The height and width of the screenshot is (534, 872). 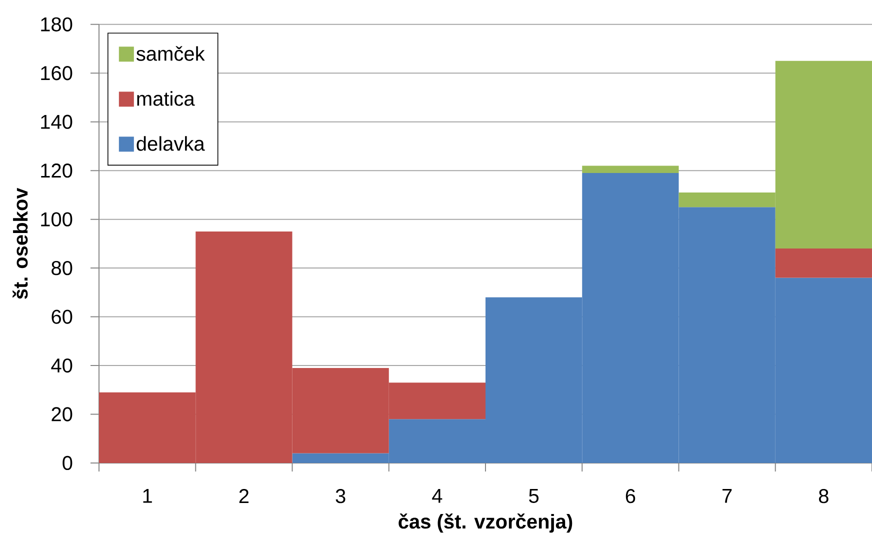 I want to click on x-tick-label: 5, so click(x=534, y=496).